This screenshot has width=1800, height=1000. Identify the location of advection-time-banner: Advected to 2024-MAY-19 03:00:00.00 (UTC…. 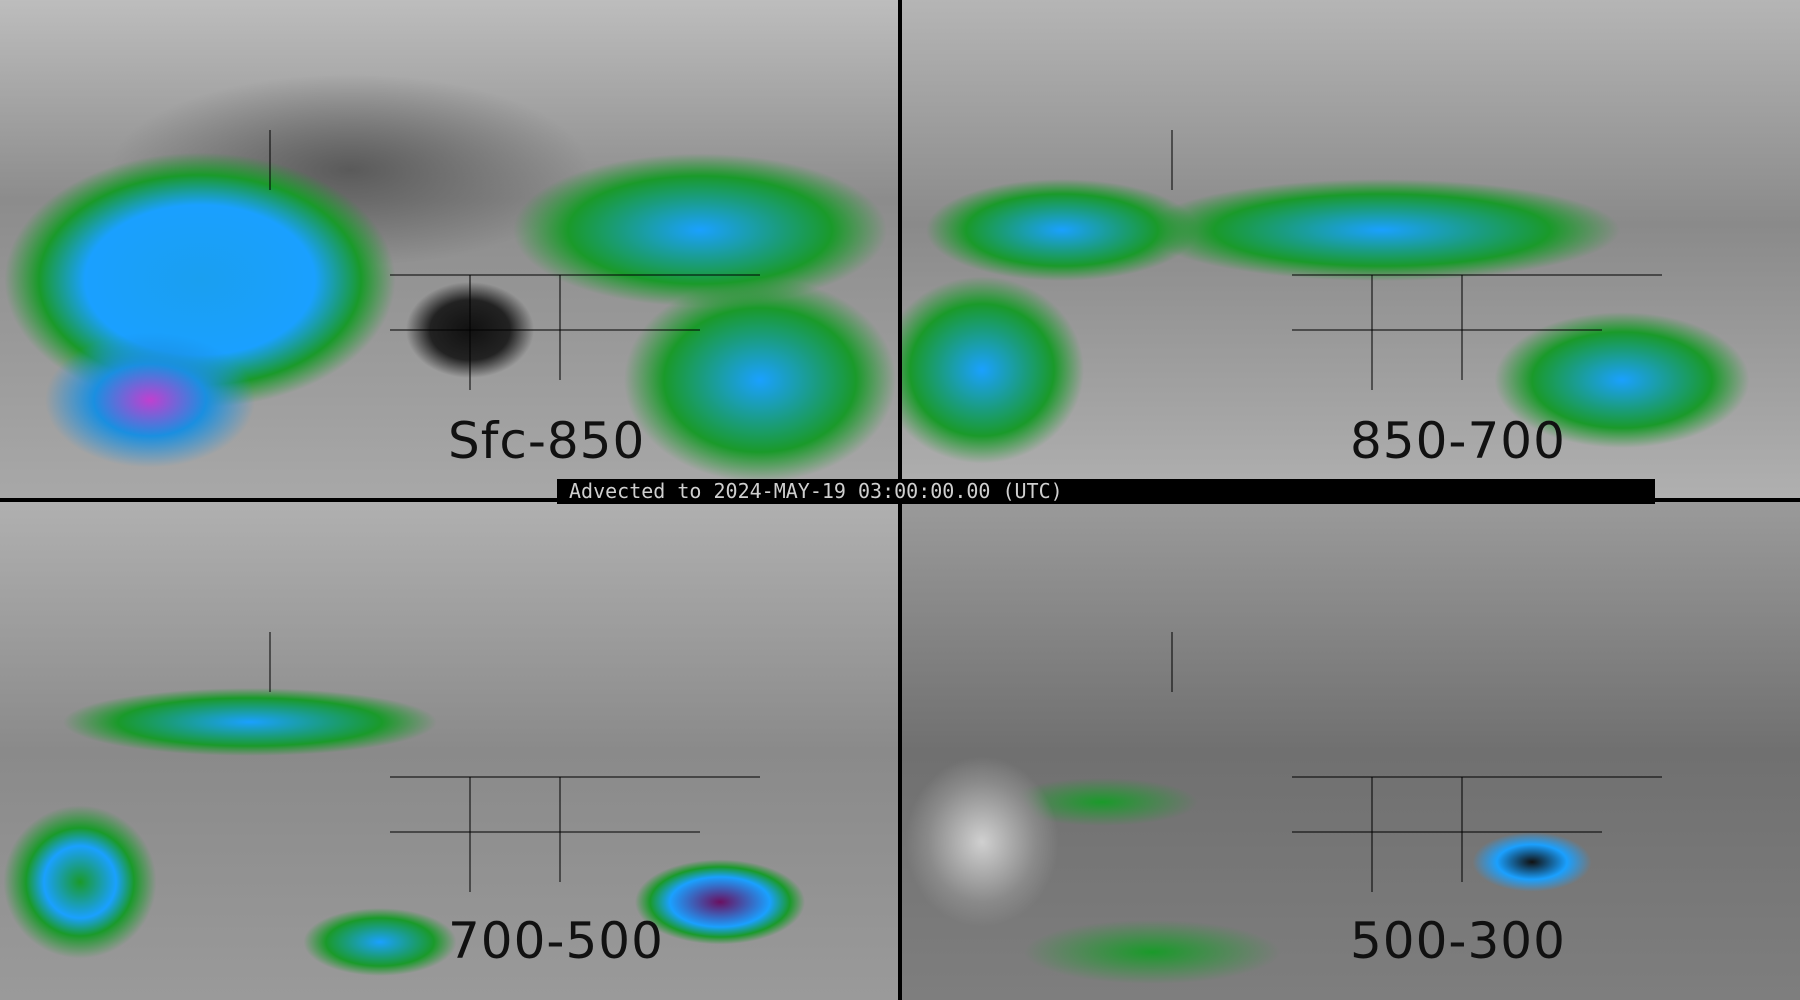
(1106, 491).